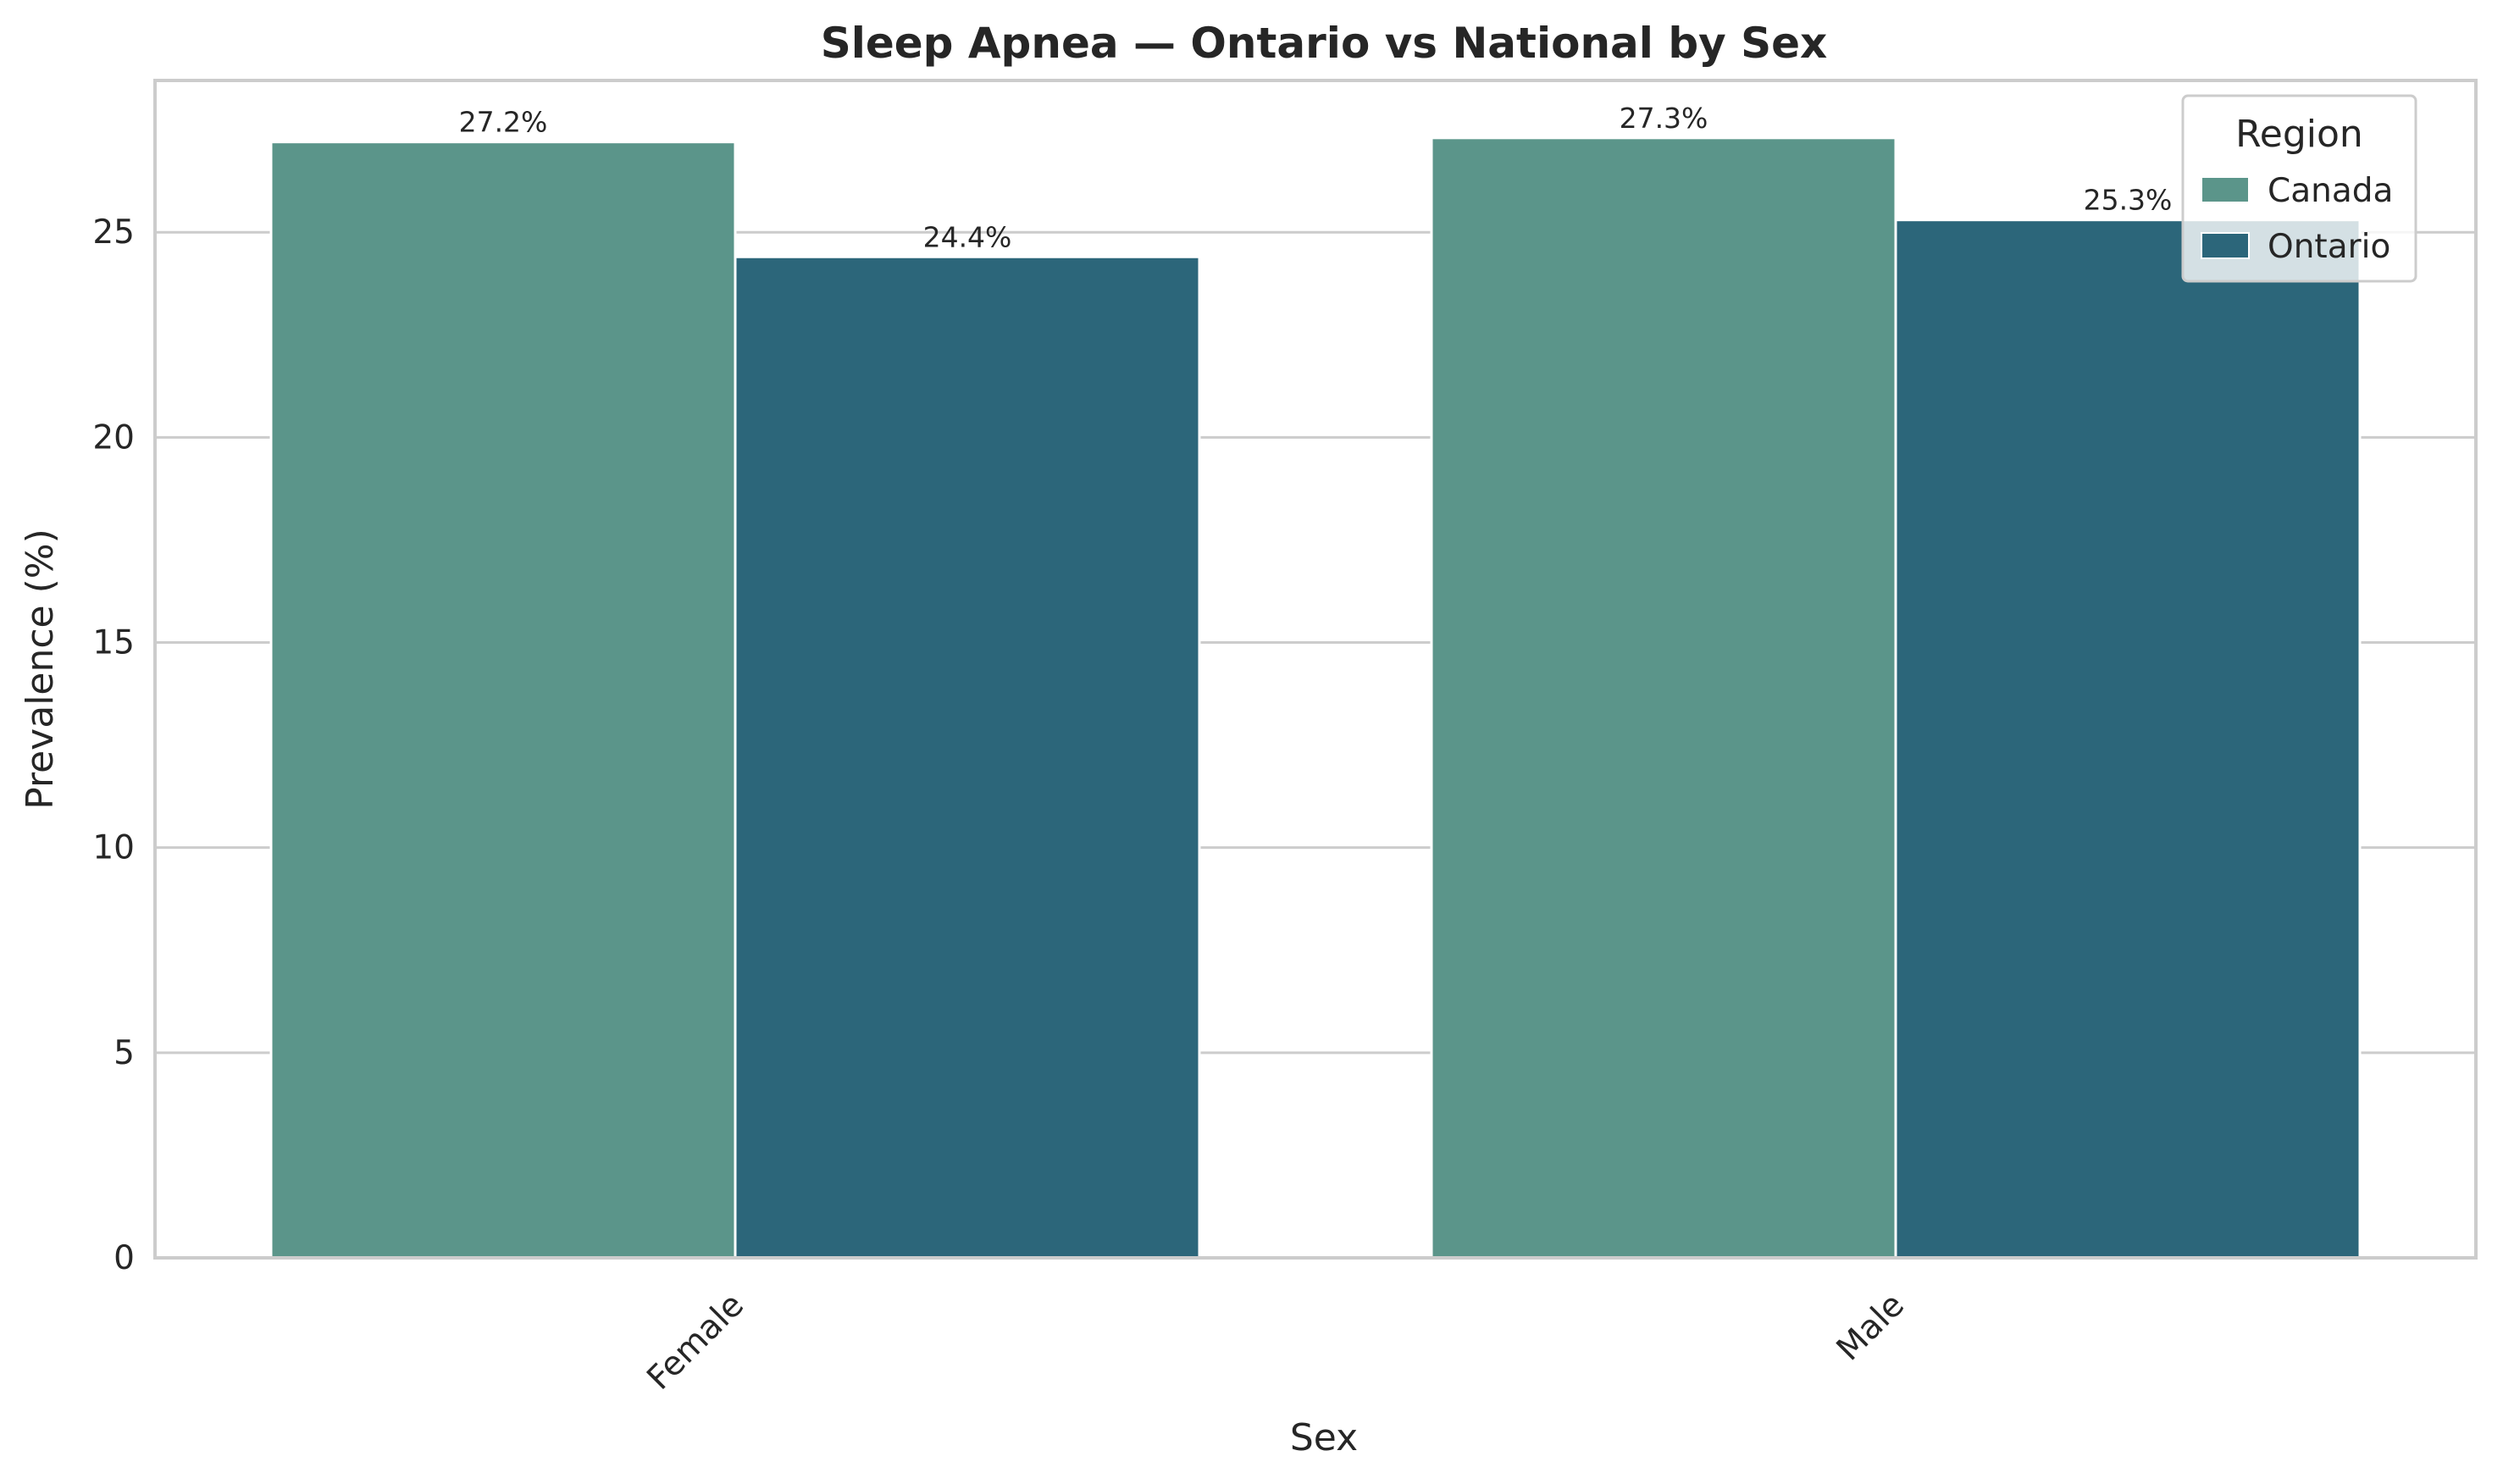  What do you see at coordinates (1316, 177) in the screenshot?
I see `bar-labels: 27.2% 24.4% 27.3% 25.3%` at bounding box center [1316, 177].